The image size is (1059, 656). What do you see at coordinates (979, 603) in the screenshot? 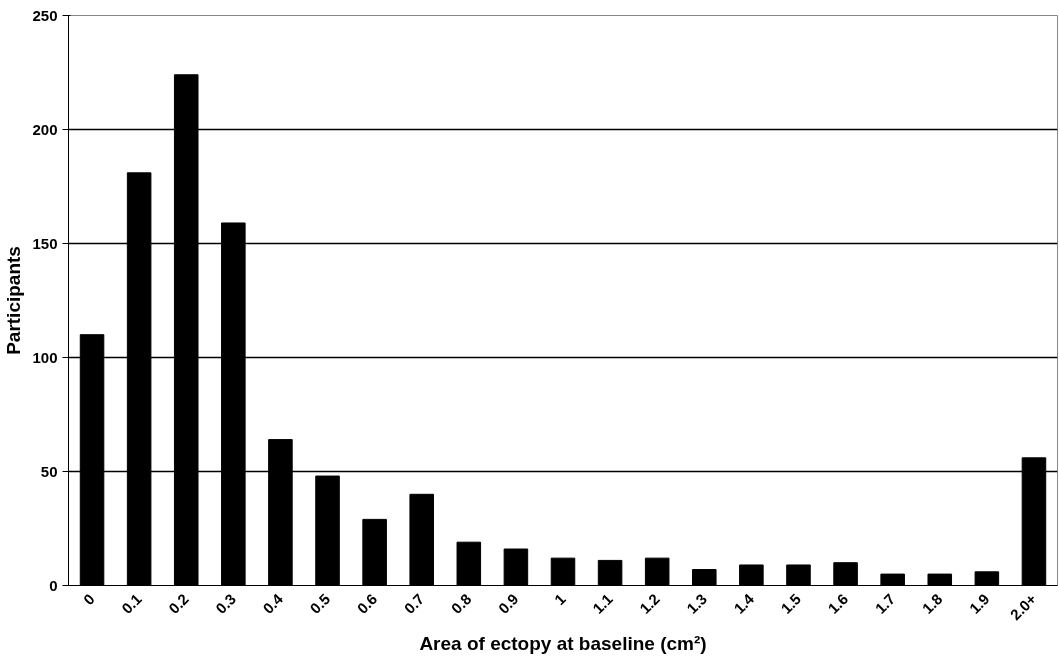
I see `x-tick-label: 1.9` at bounding box center [979, 603].